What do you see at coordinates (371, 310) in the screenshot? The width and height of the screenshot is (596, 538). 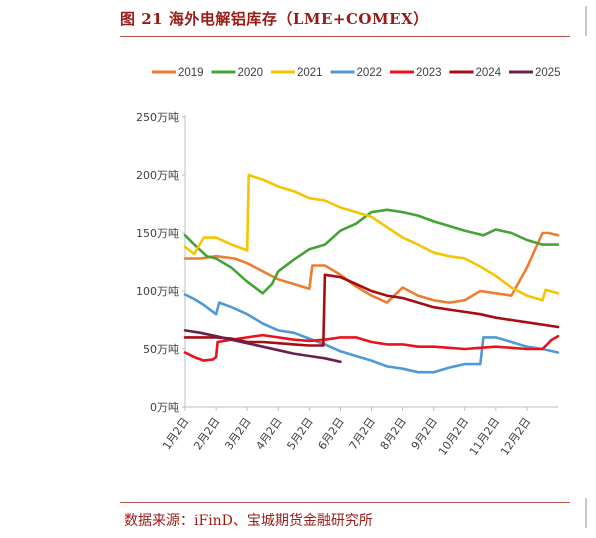 I see `series-line-2024` at bounding box center [371, 310].